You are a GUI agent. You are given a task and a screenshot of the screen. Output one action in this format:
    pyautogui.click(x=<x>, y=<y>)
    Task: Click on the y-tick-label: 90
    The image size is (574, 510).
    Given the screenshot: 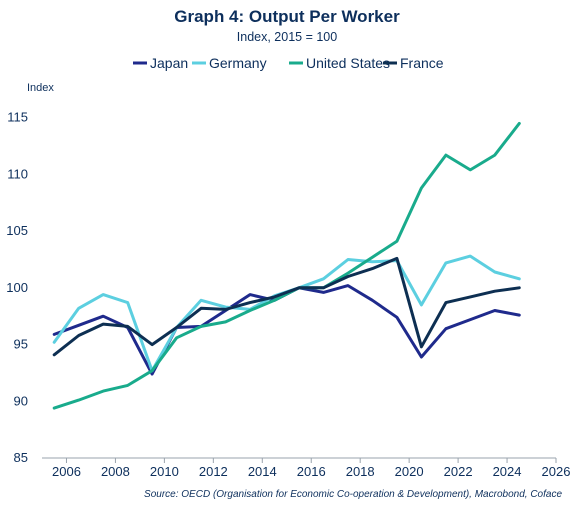 What is the action you would take?
    pyautogui.click(x=21, y=400)
    